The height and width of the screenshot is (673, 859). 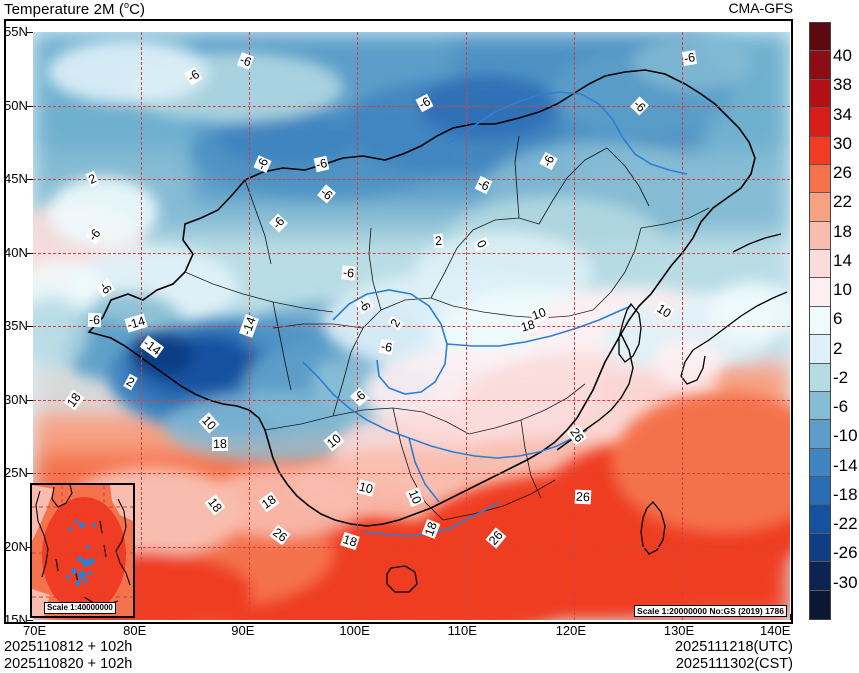 I want to click on korea-outline, so click(x=630, y=332).